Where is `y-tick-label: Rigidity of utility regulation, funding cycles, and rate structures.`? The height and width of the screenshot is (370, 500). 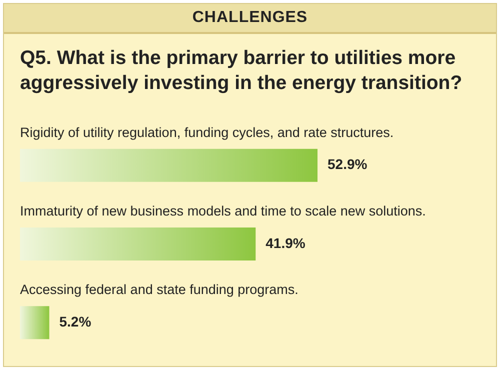
y-tick-label: Rigidity of utility regulation, funding cycles, and rate structures. is located at coordinates (207, 132).